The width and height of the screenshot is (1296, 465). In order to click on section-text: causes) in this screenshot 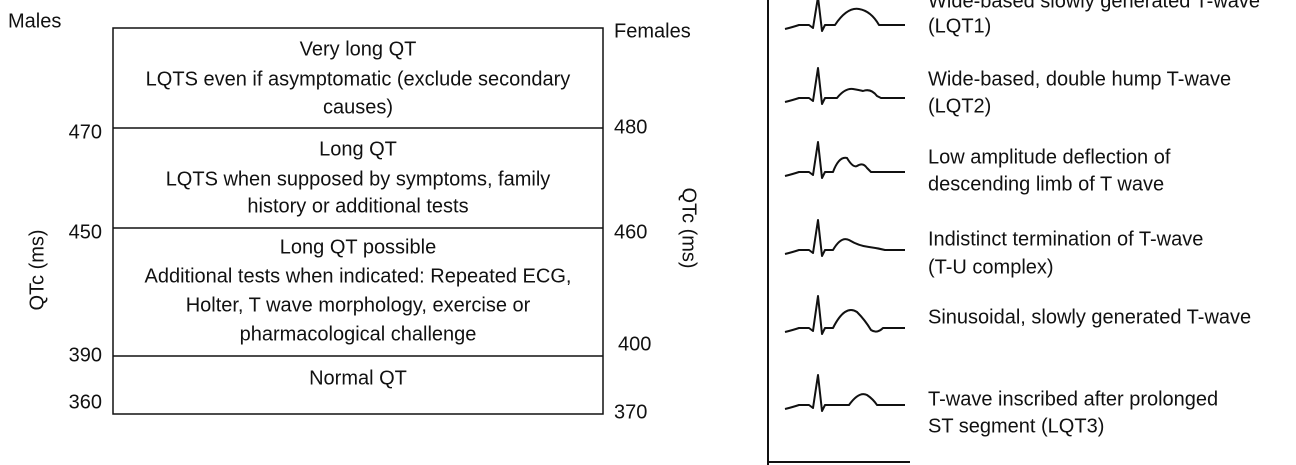, I will do `click(358, 107)`.